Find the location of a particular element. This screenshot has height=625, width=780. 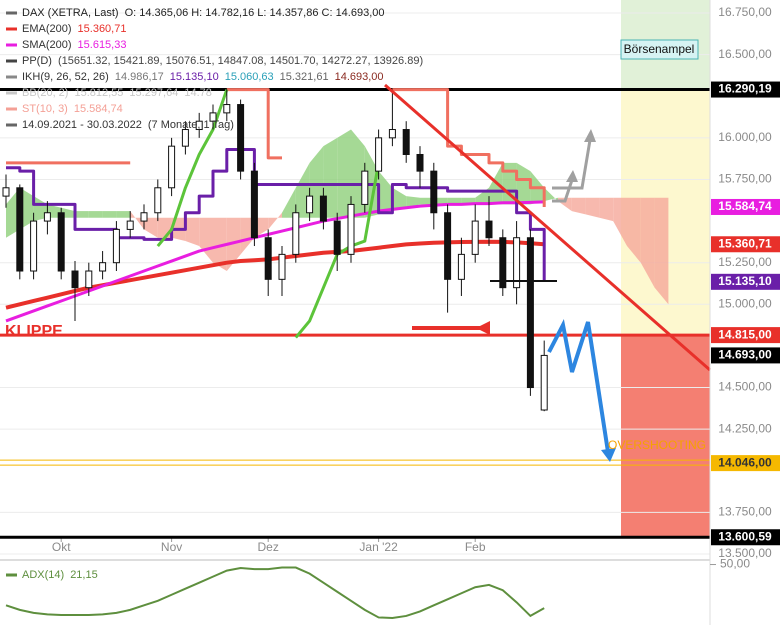

legend-value: 14.78 is located at coordinates (198, 93).